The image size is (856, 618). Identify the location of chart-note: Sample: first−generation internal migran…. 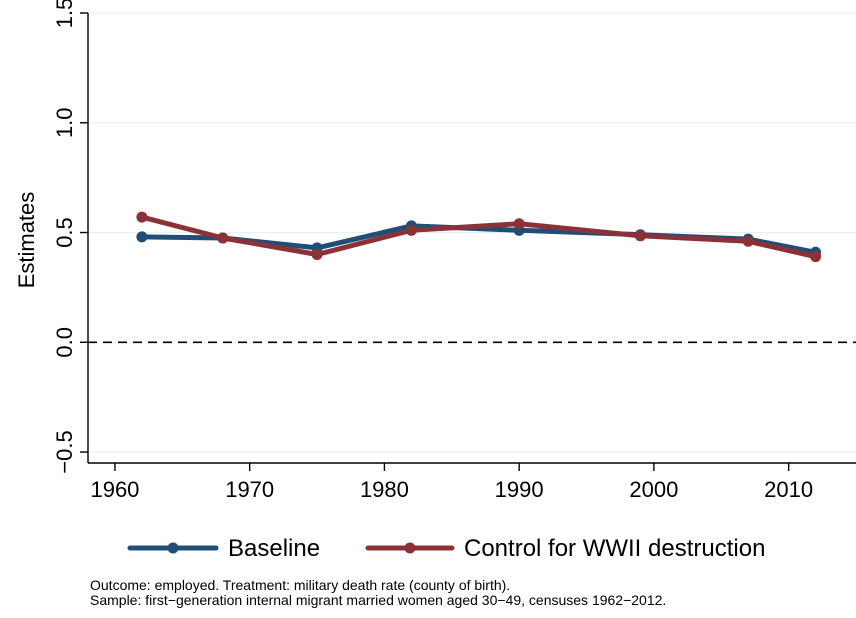
(378, 600).